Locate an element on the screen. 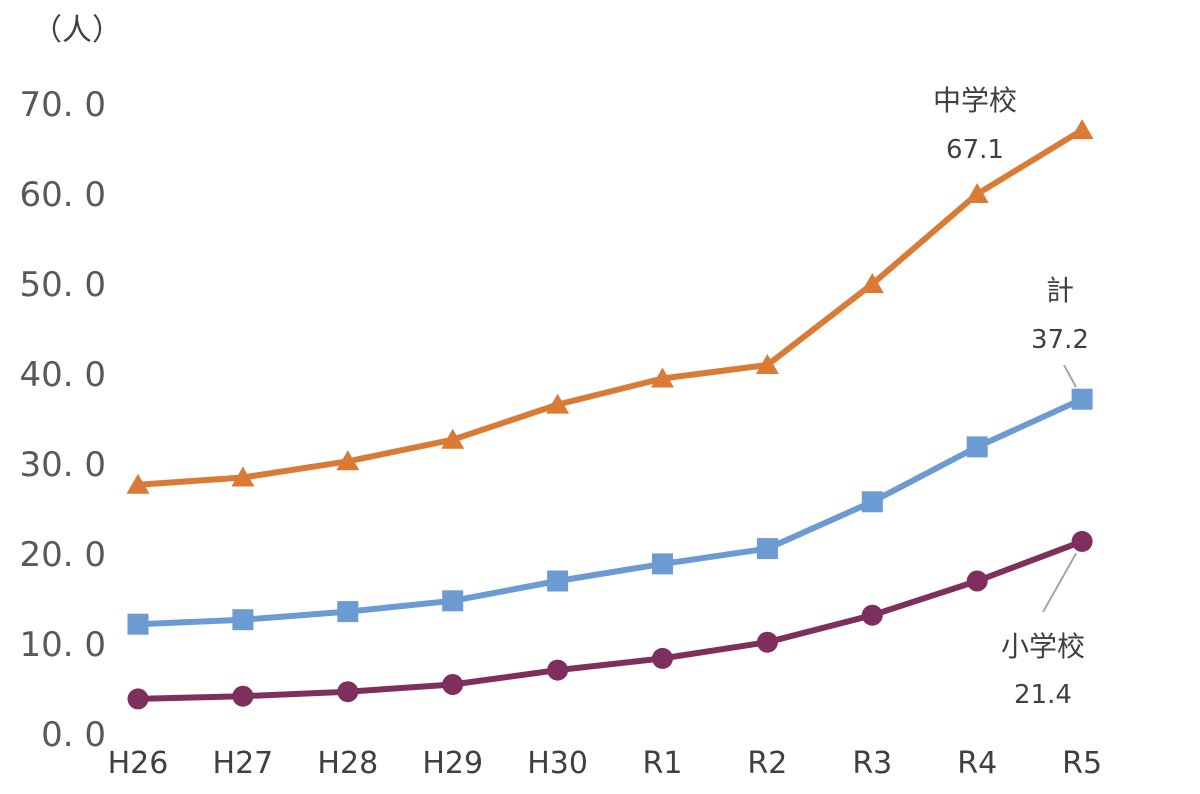 Image resolution: width=1200 pixels, height=794 pixels. x-axis: H26 H27 H28 H29 H30 R1 R2 R3 R4 R5 is located at coordinates (605, 763).